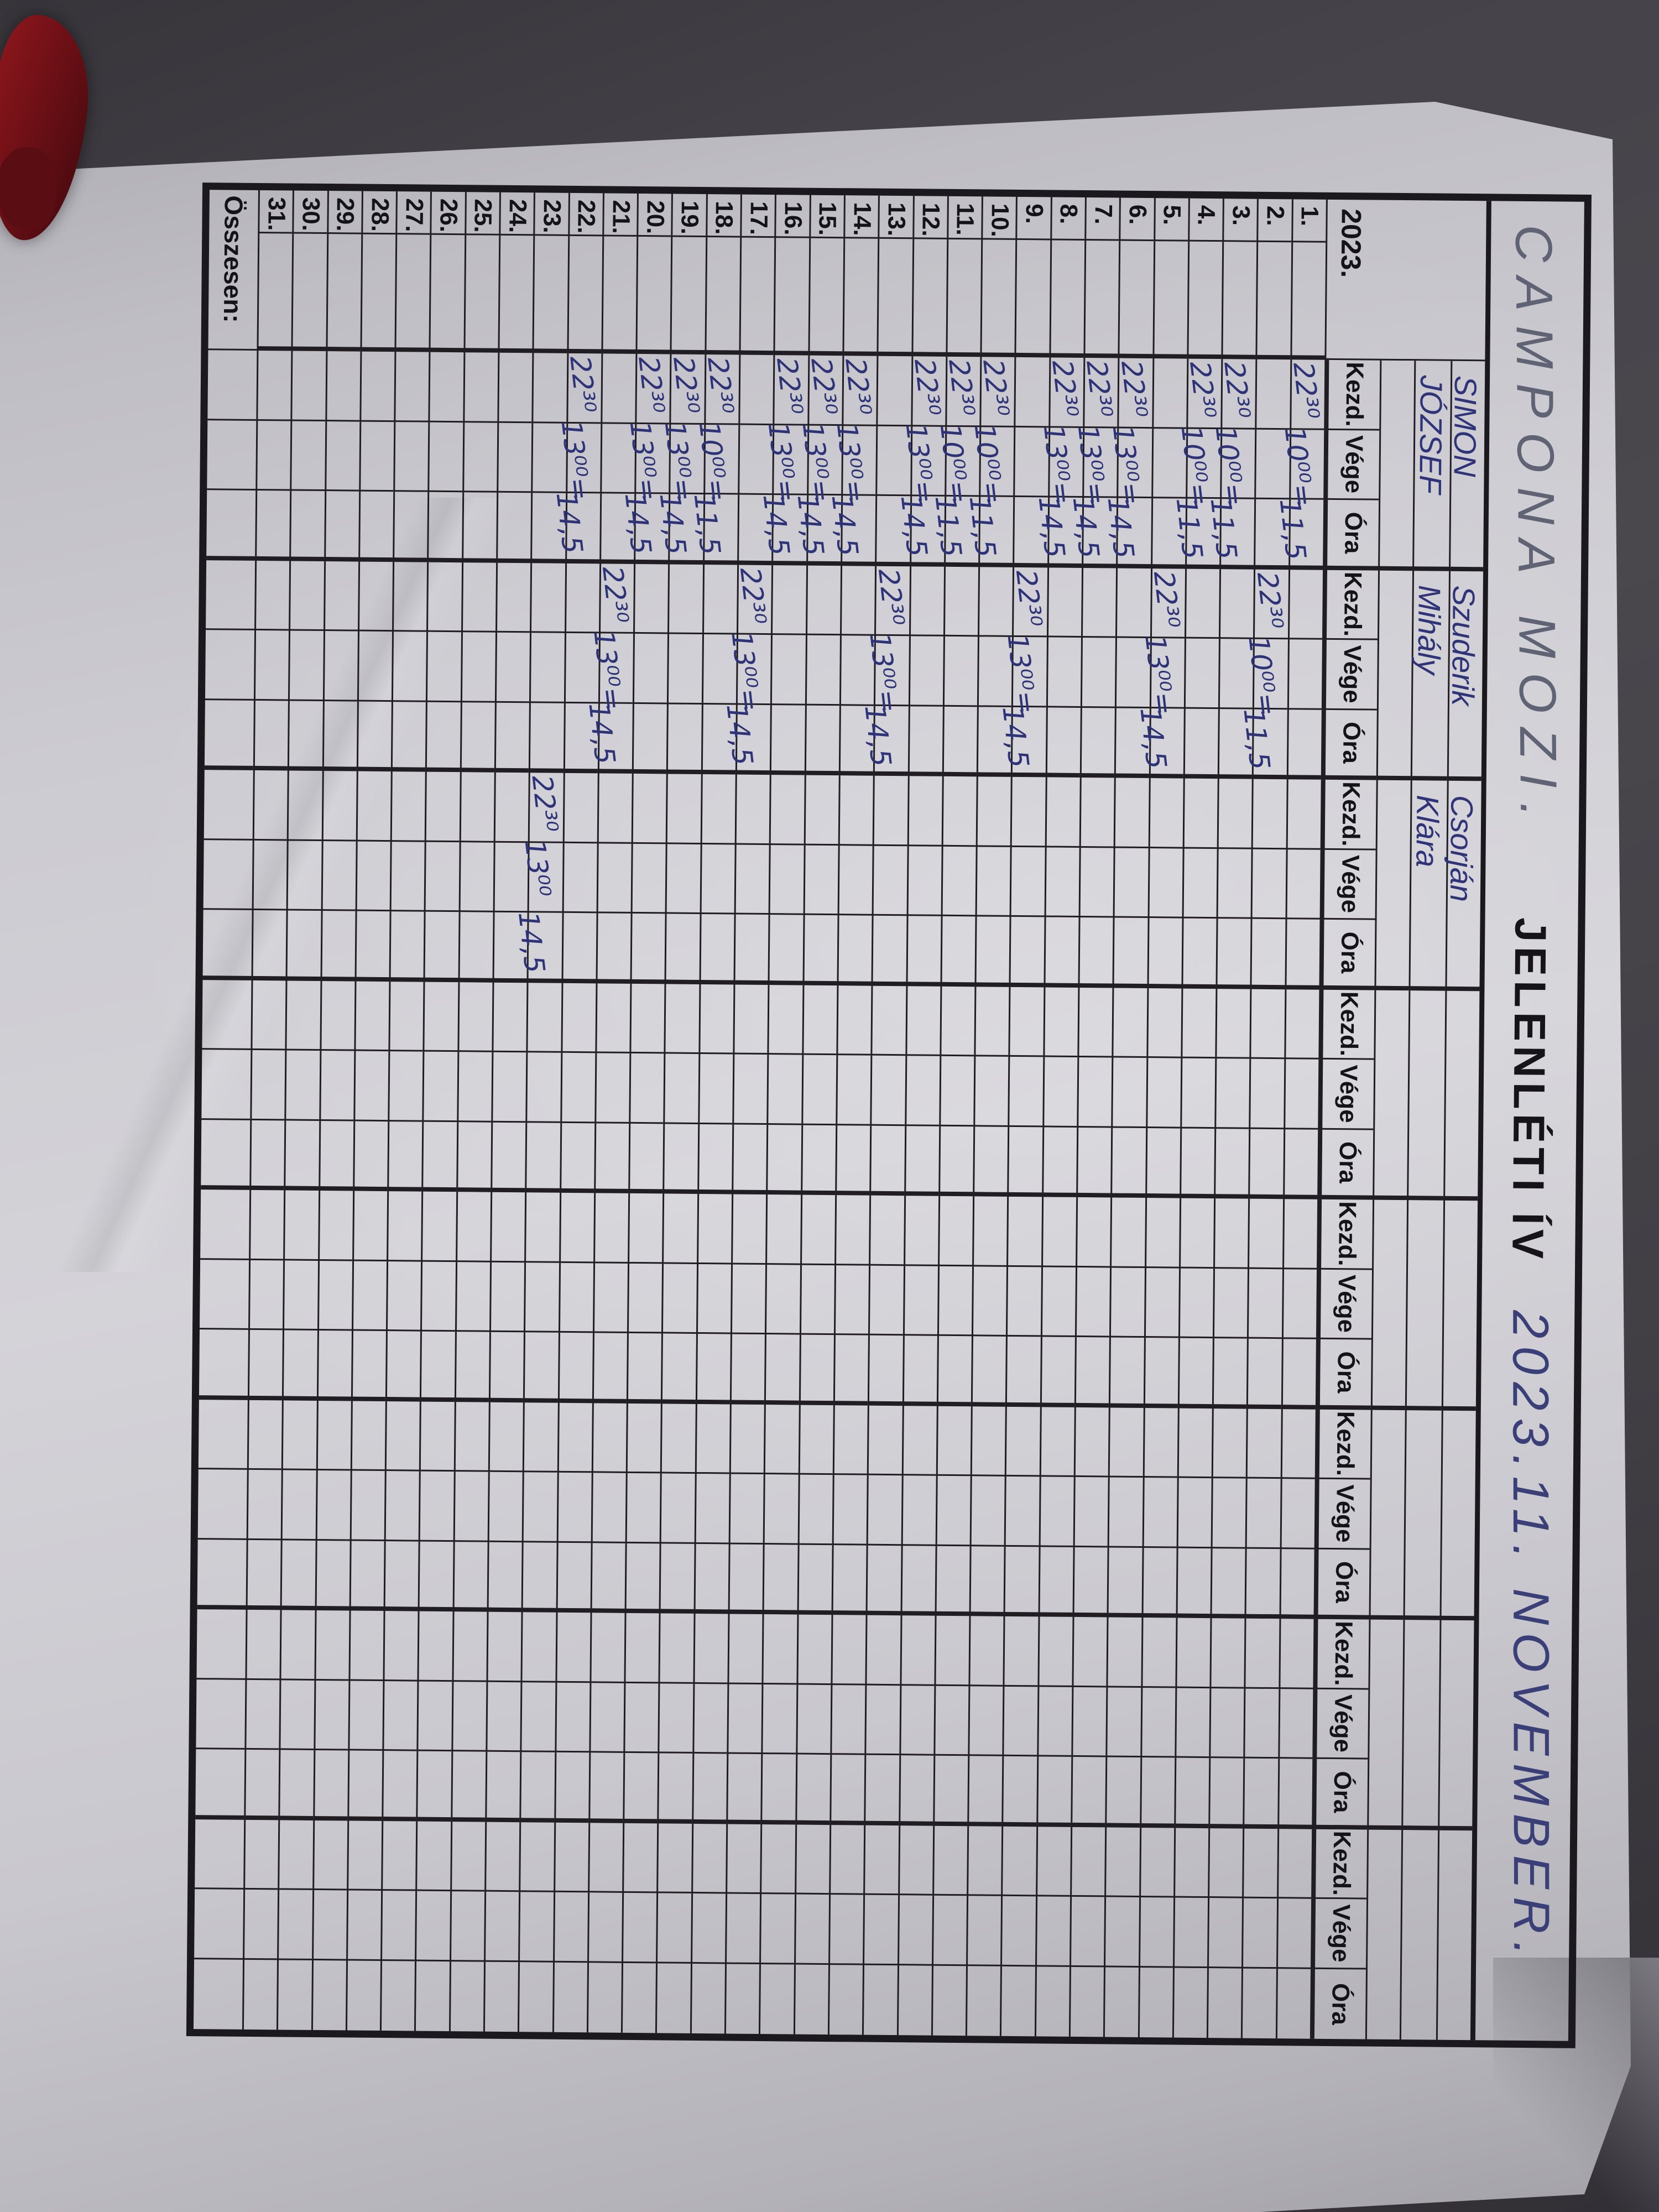 The height and width of the screenshot is (2212, 1659). Describe the element at coordinates (620, 215) in the screenshot. I see `day-number-cell: 21.` at that location.